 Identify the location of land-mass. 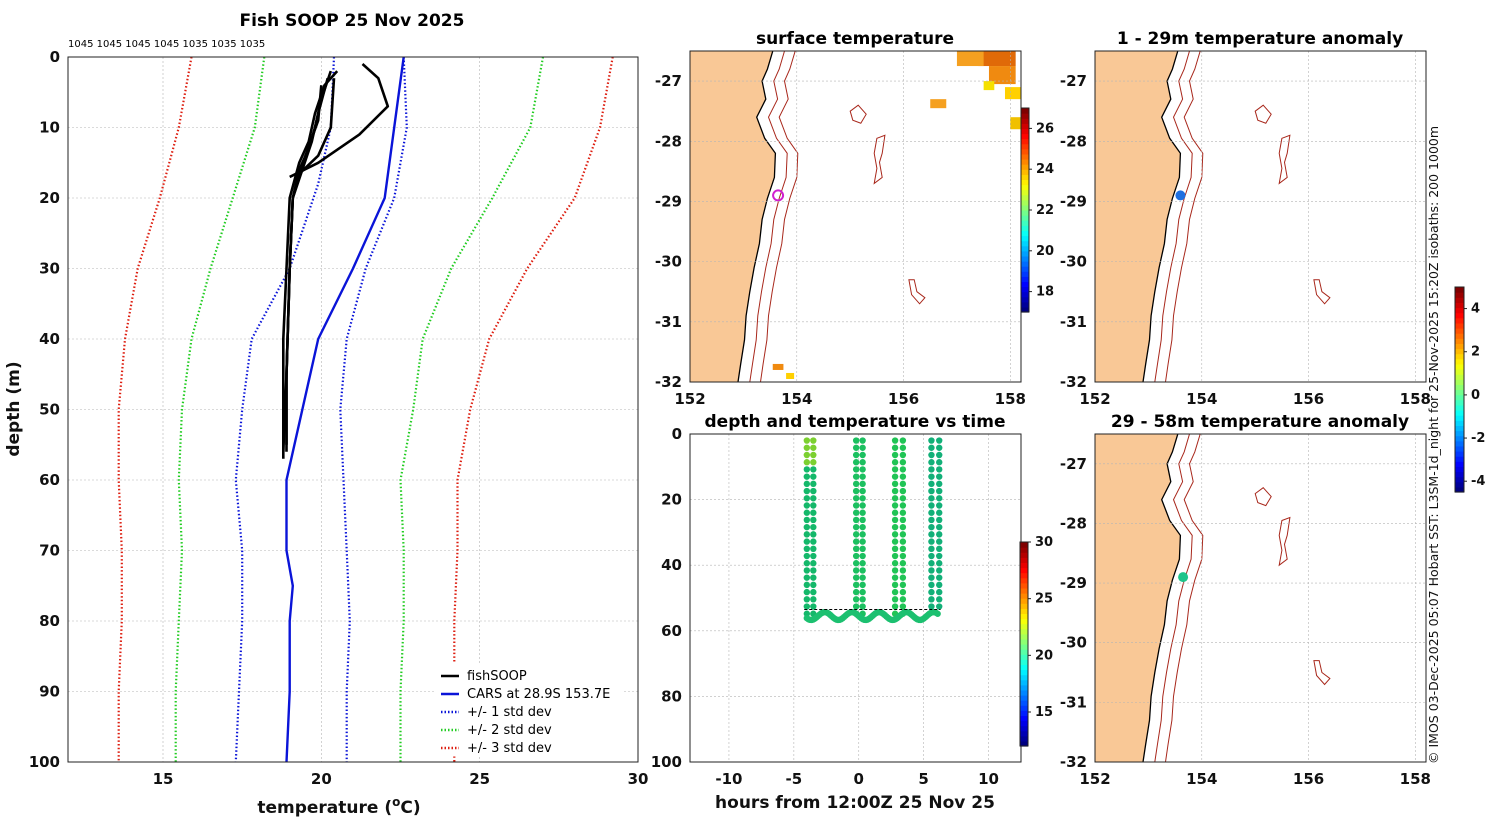
(733, 216).